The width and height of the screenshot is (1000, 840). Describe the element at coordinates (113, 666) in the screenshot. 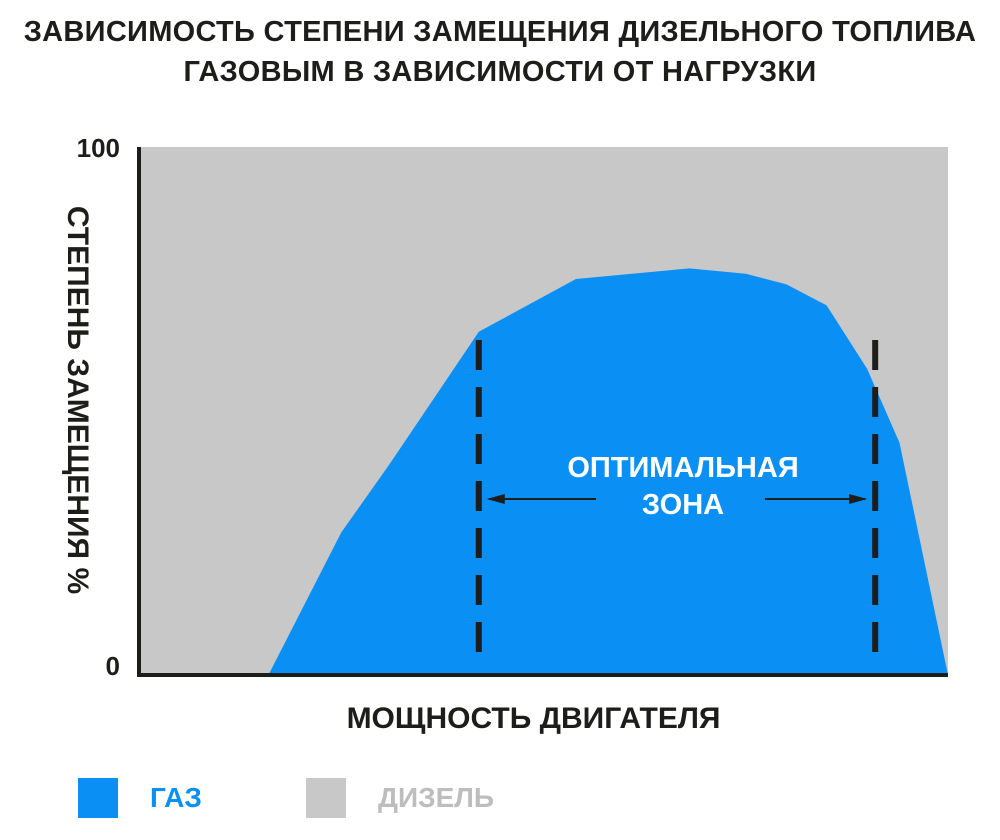

I see `y-tick-label-0: 0` at that location.